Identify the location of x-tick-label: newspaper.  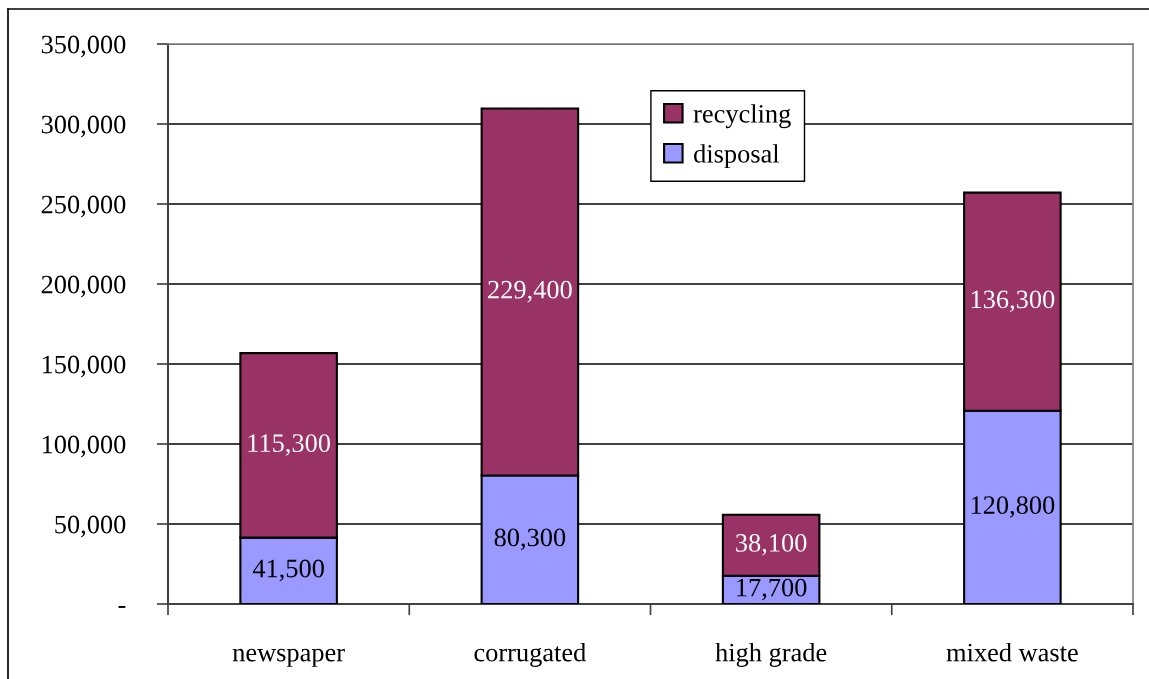
(288, 657).